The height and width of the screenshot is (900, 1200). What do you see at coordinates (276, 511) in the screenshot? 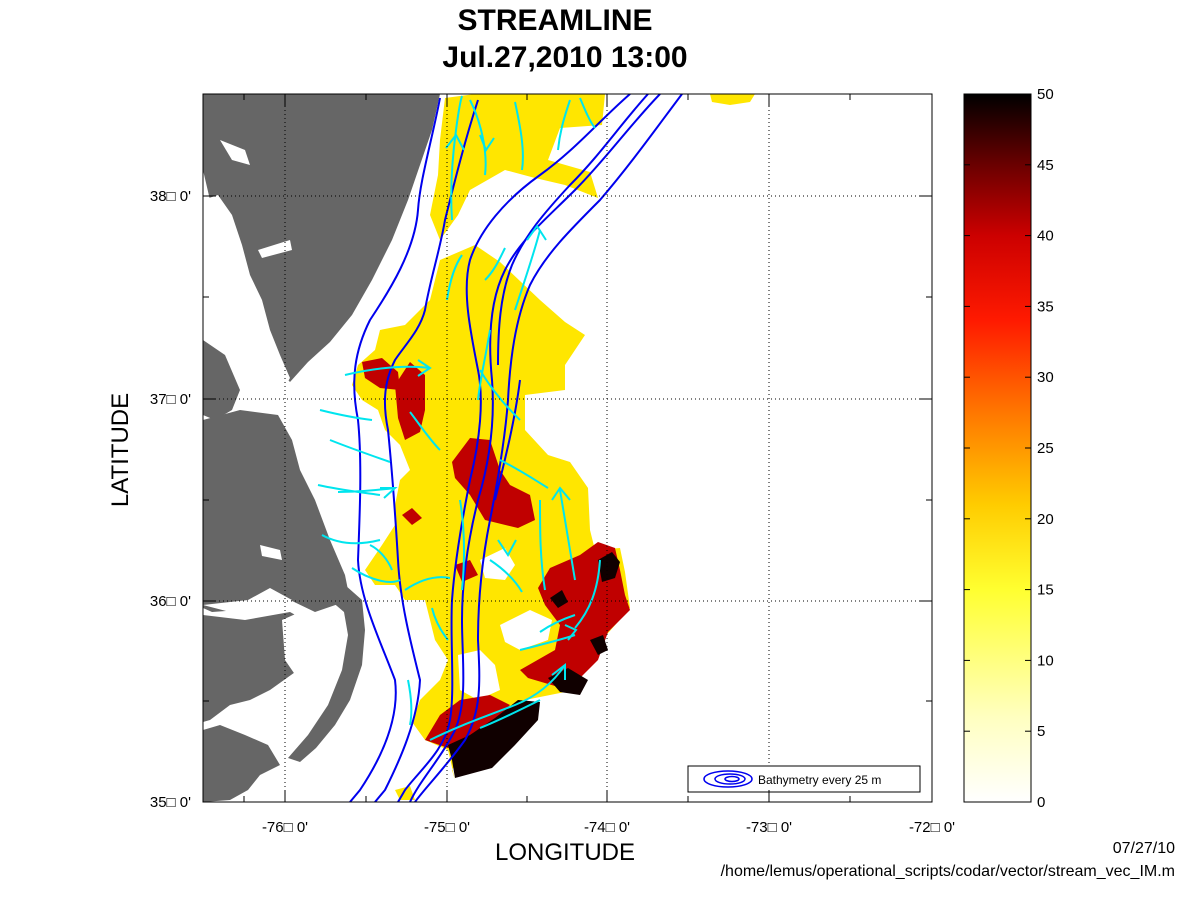
I see `land-virginia-south` at bounding box center [276, 511].